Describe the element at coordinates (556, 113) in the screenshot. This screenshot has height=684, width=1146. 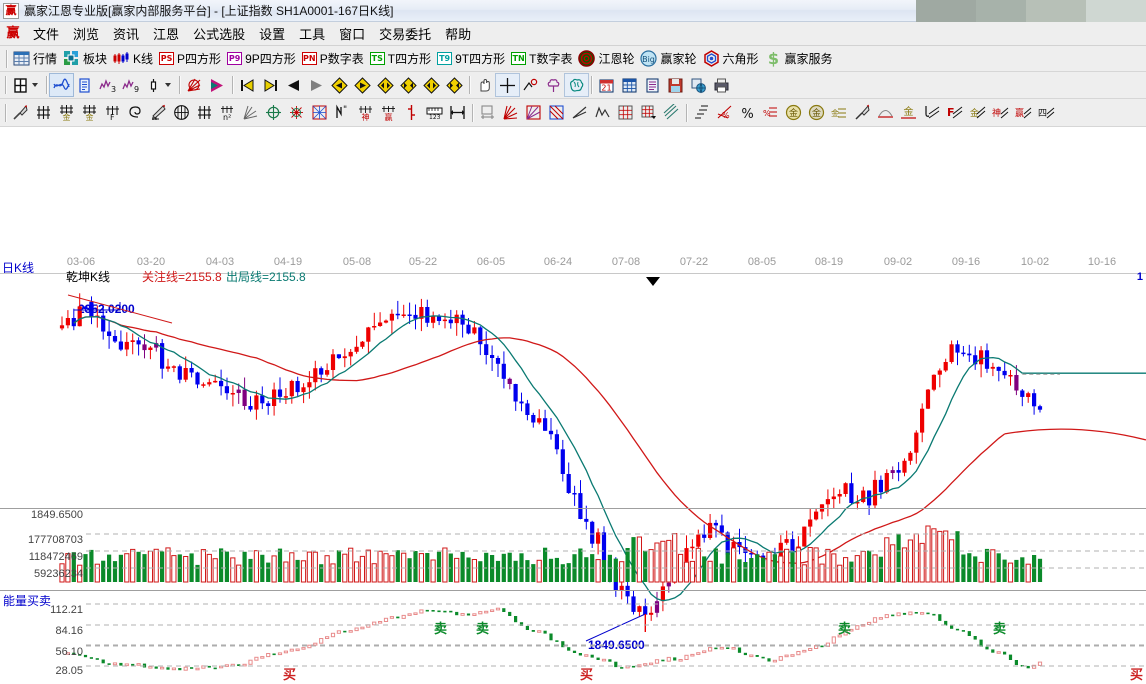
I see `tb3-box-diag` at that location.